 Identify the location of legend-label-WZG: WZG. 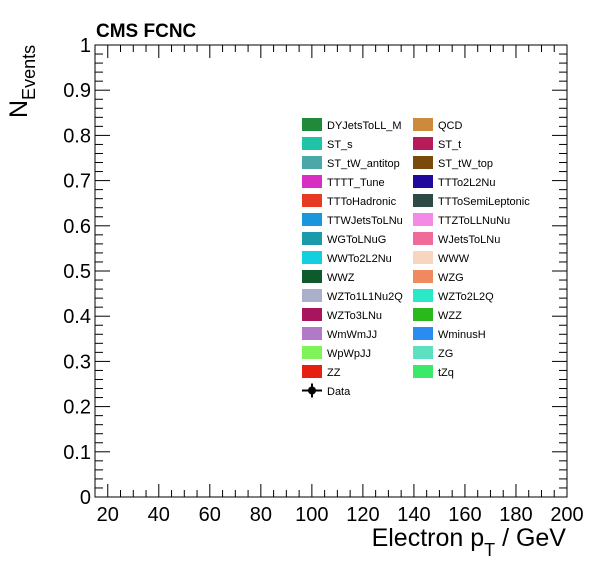
(451, 278).